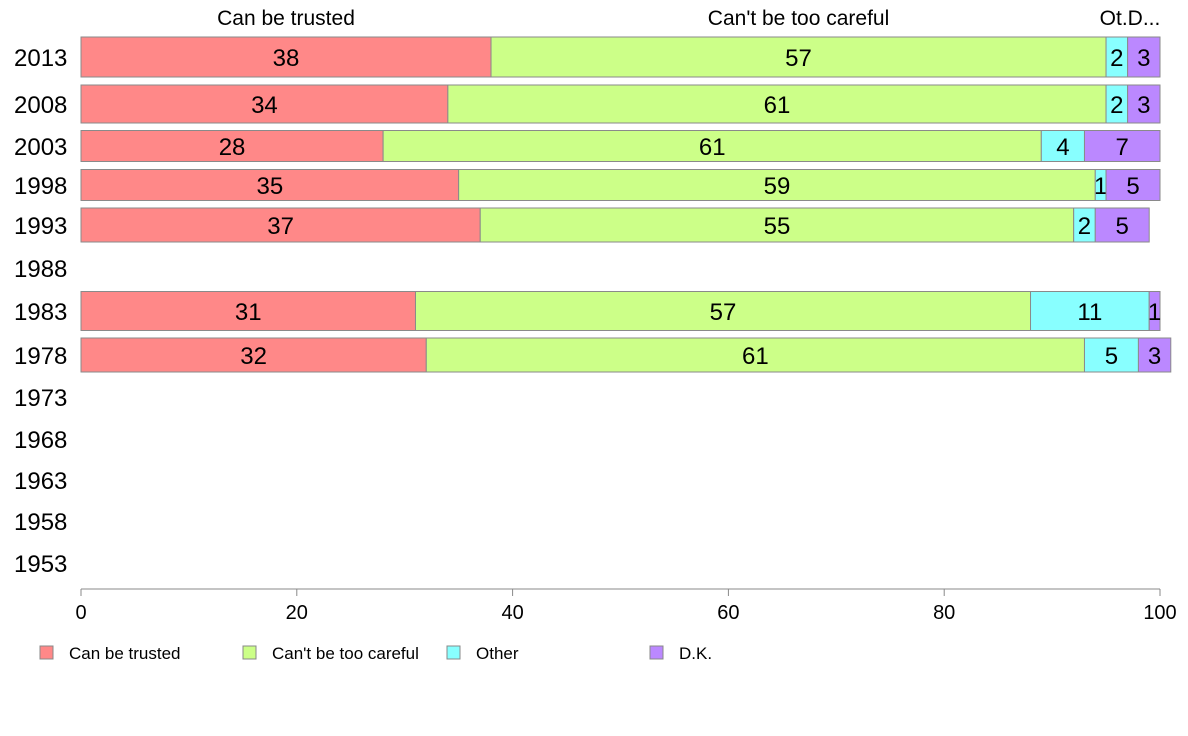 The image size is (1188, 736). I want to click on legend-label: Other, so click(497, 653).